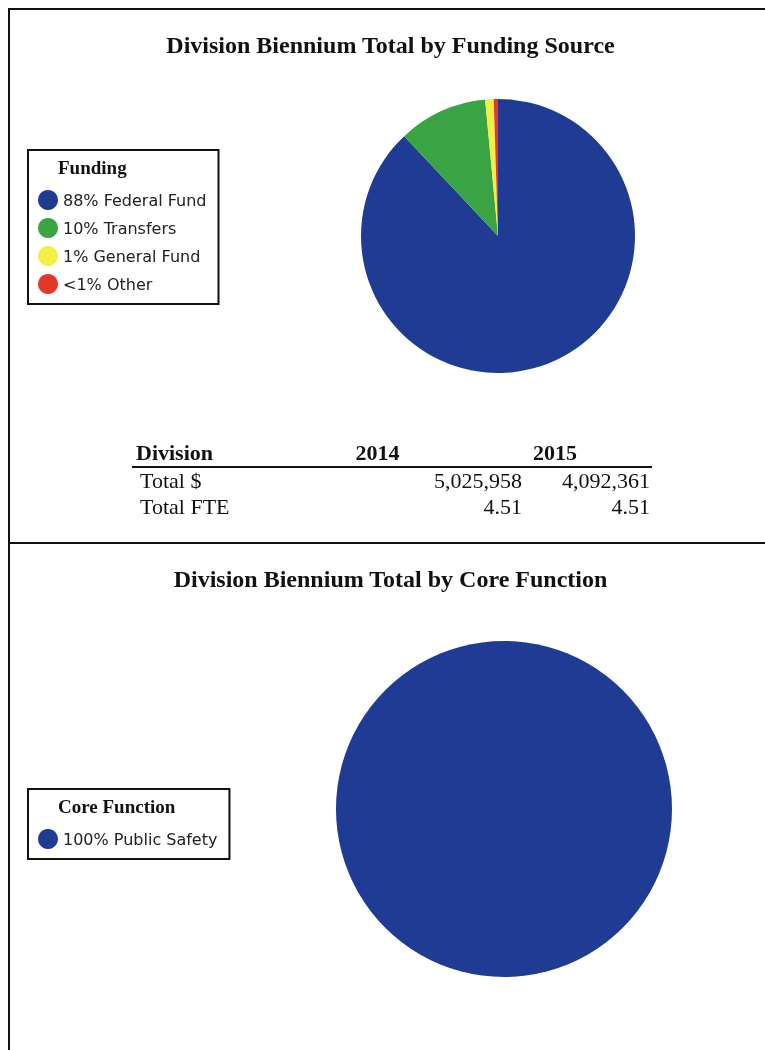  Describe the element at coordinates (140, 839) in the screenshot. I see `legend-label: 100% Public Safety` at that location.